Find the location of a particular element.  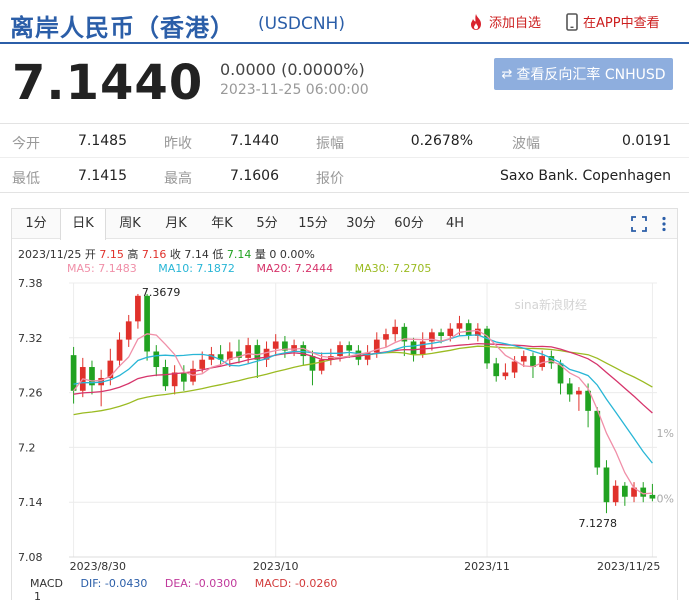

stats-row: 今开 7.1485 昨收 7.1440 振幅 0.2678% 波幅 0.0191 is located at coordinates (344, 141).